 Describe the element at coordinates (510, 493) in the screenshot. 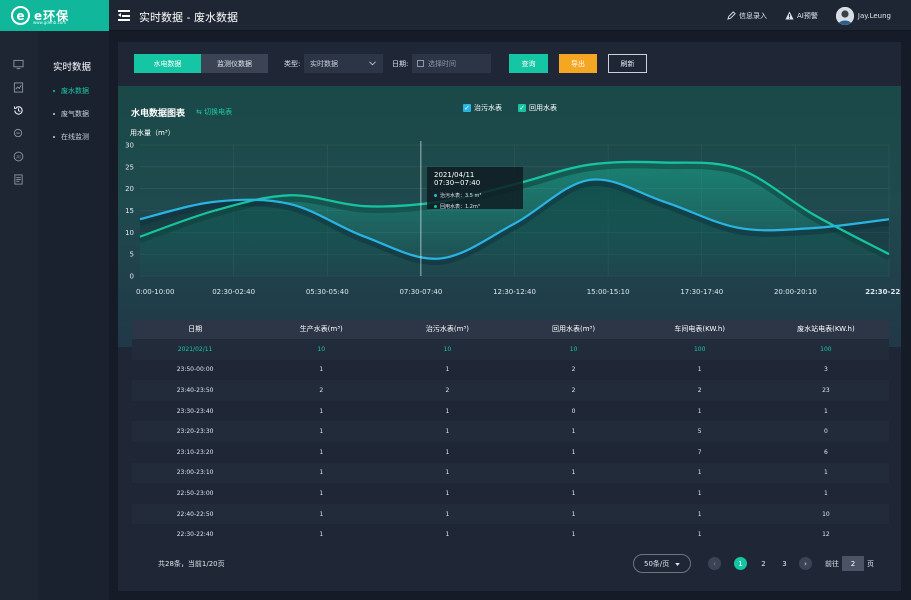

I see `table-row: 22:50-23:00 1 1 1 1 1` at that location.